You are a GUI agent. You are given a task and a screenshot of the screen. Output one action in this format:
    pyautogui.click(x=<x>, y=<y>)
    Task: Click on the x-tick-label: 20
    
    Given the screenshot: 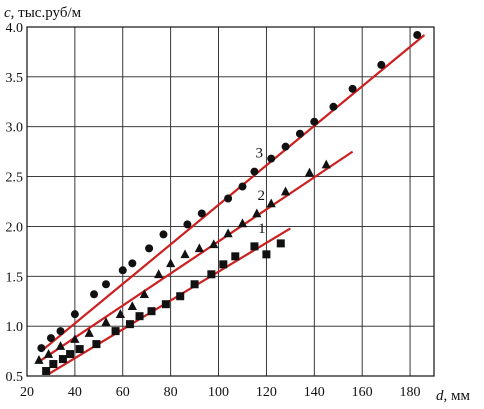 What is the action you would take?
    pyautogui.click(x=27, y=392)
    